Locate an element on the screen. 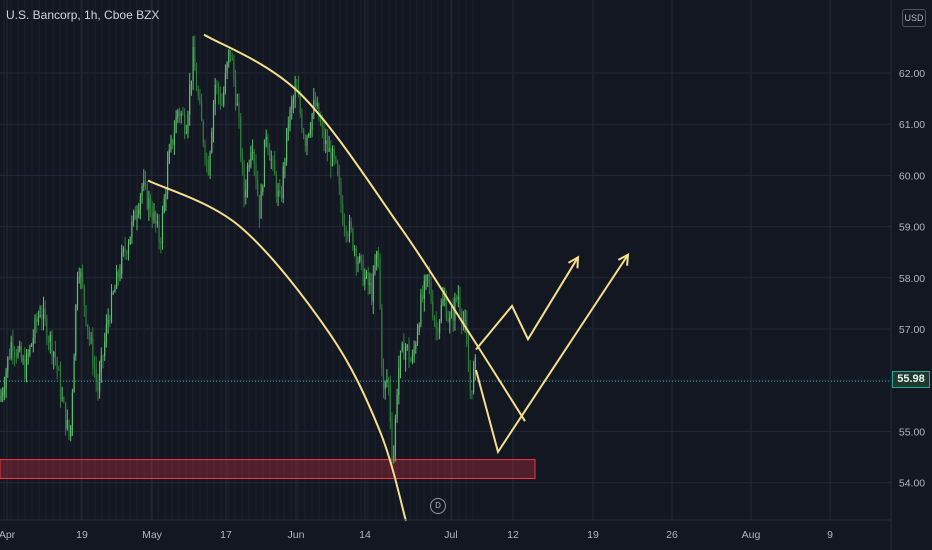  time-tick-label: 19 is located at coordinates (593, 535).